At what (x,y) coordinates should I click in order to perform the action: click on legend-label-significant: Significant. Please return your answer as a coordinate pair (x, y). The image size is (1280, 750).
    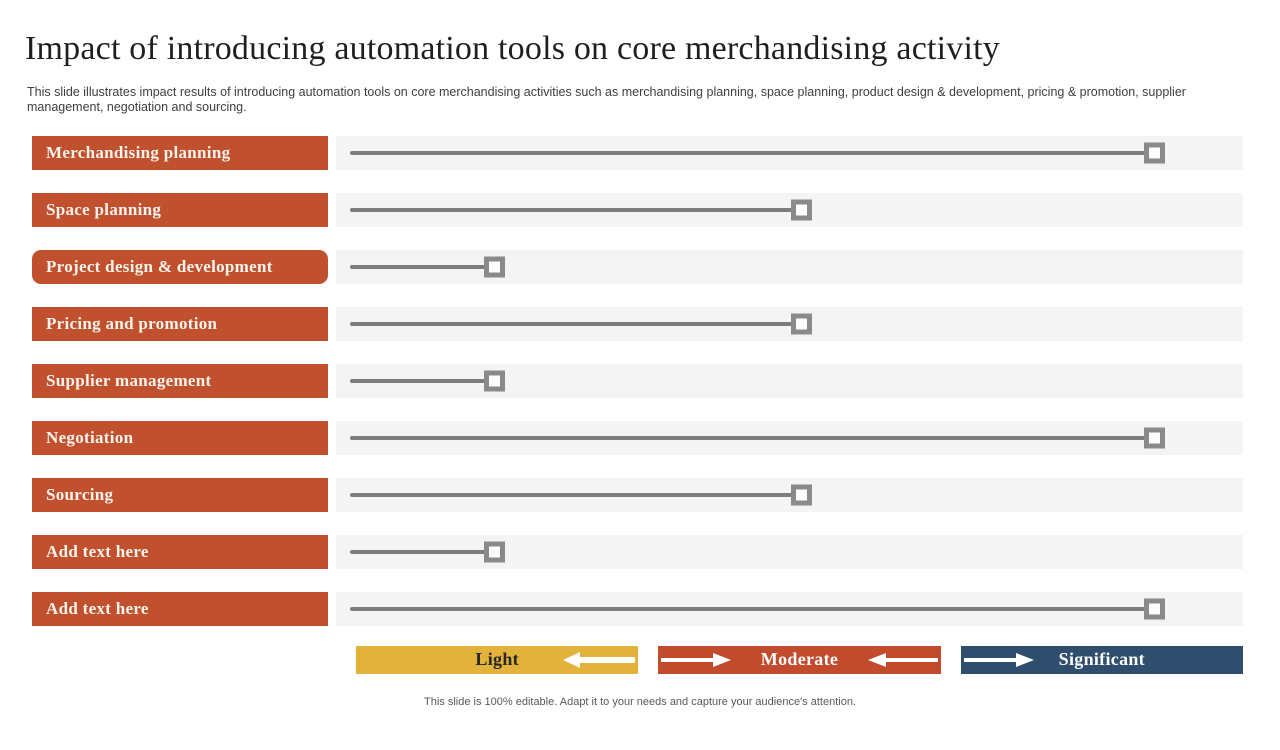
    Looking at the image, I should click on (1101, 659).